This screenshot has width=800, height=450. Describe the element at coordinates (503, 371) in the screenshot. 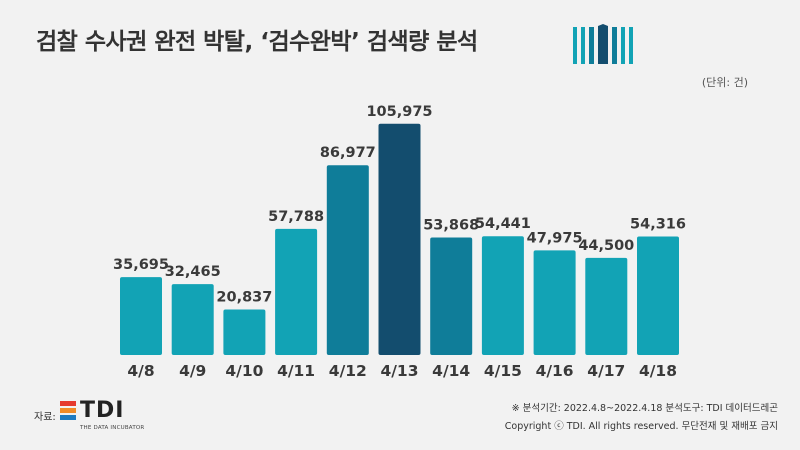

I see `x-tick-label: 4/15` at that location.